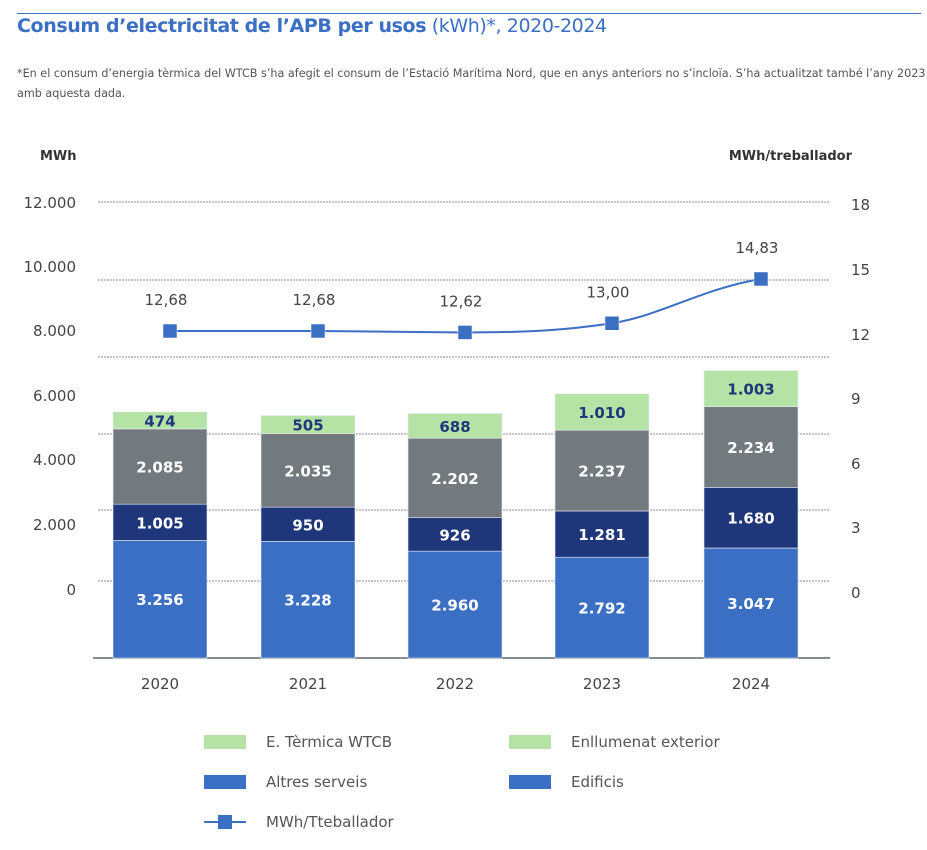 The width and height of the screenshot is (927, 850). What do you see at coordinates (308, 684) in the screenshot?
I see `x-tick: 2021` at bounding box center [308, 684].